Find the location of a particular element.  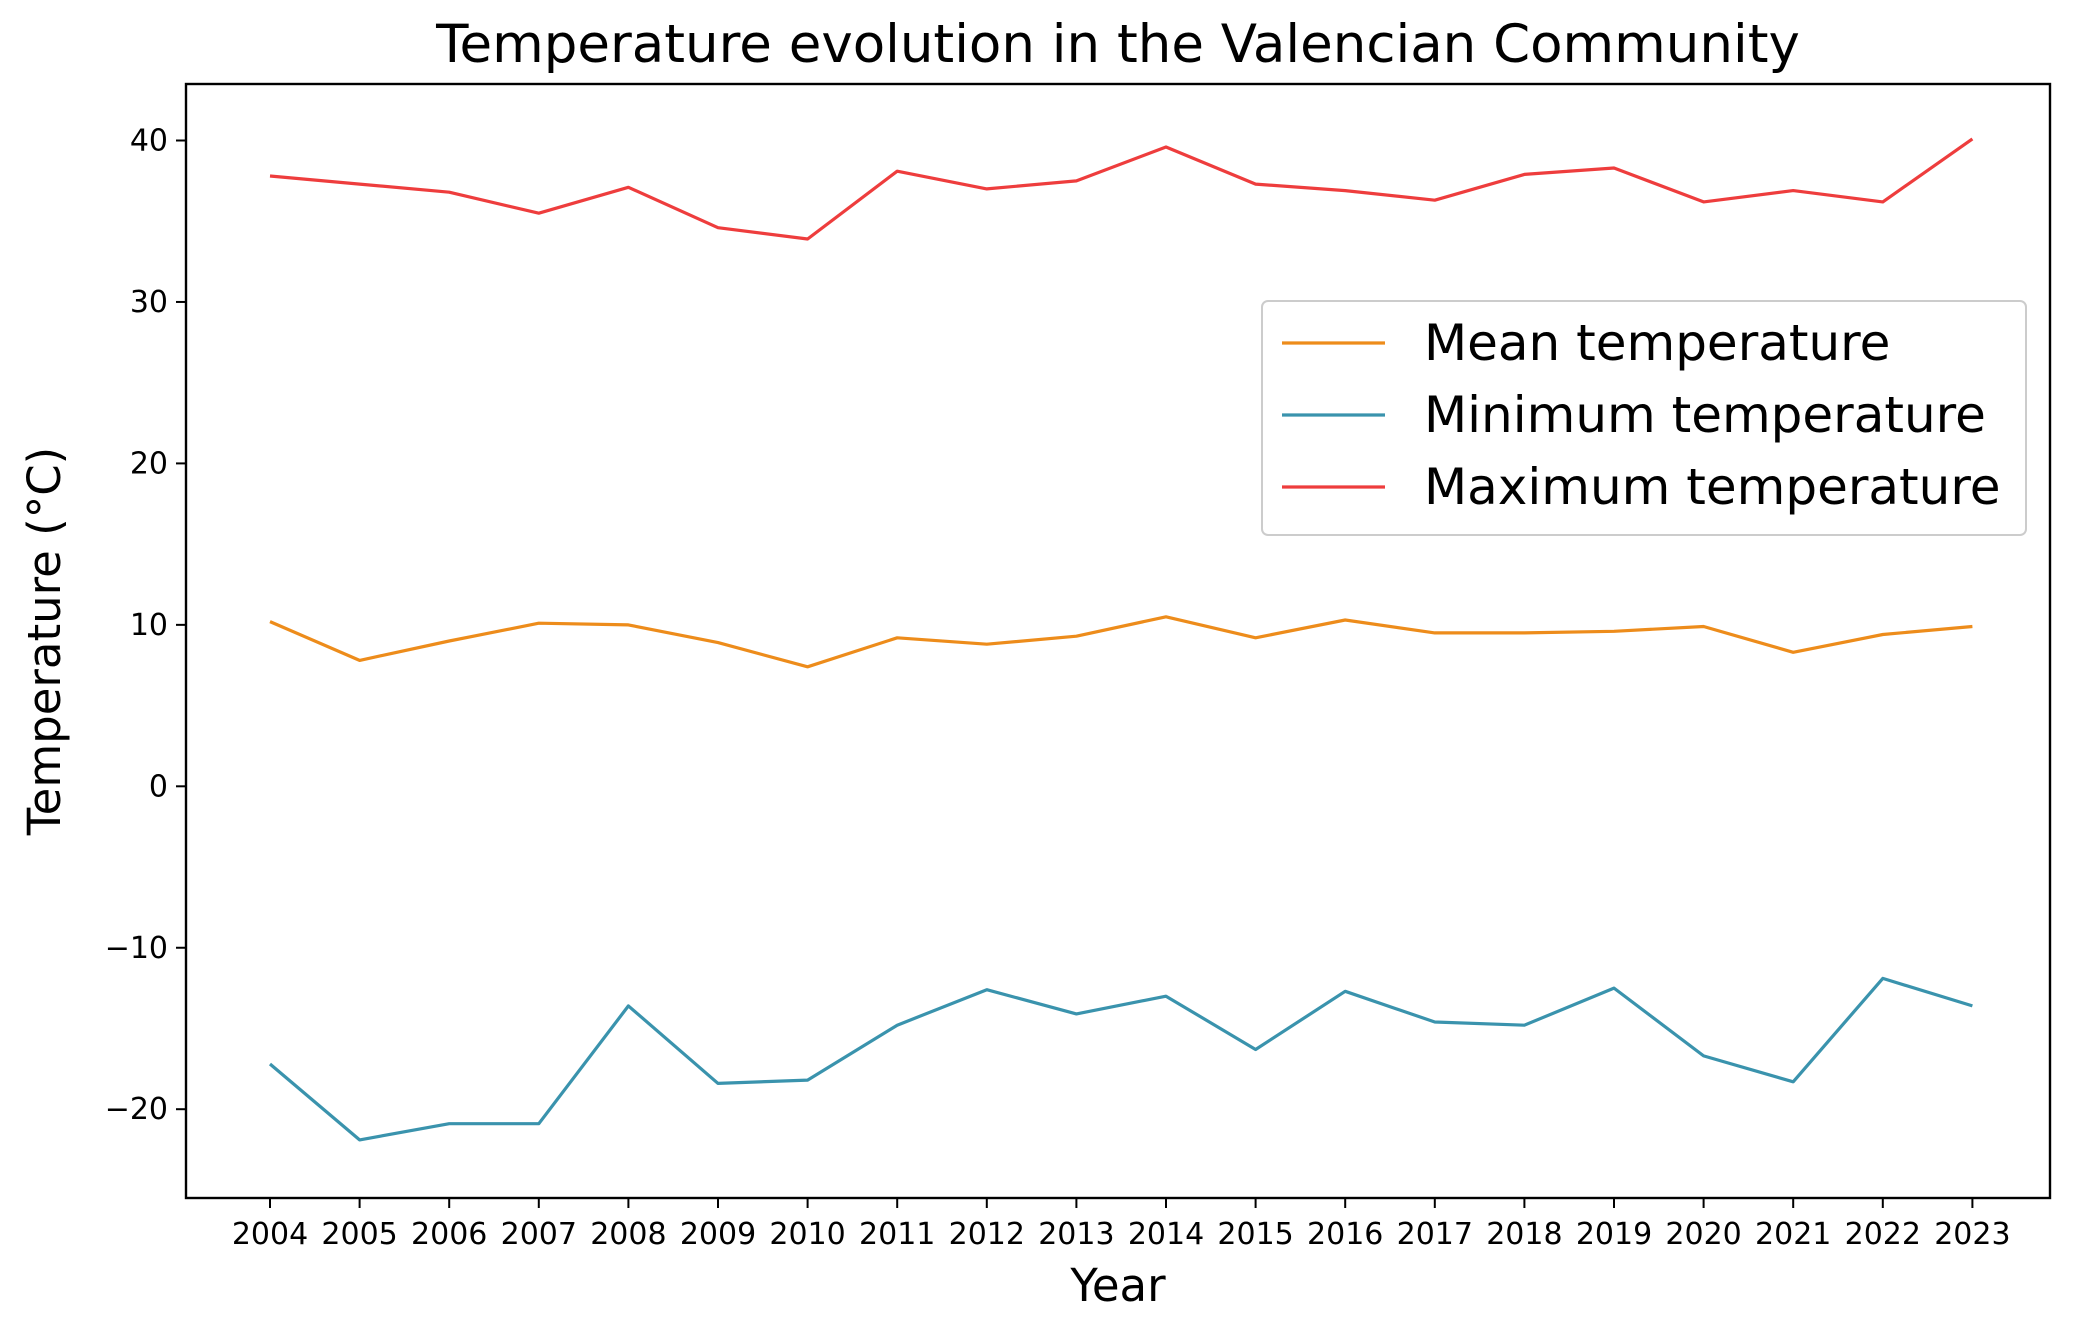

y-tick-label: 20 is located at coordinates (149, 463).